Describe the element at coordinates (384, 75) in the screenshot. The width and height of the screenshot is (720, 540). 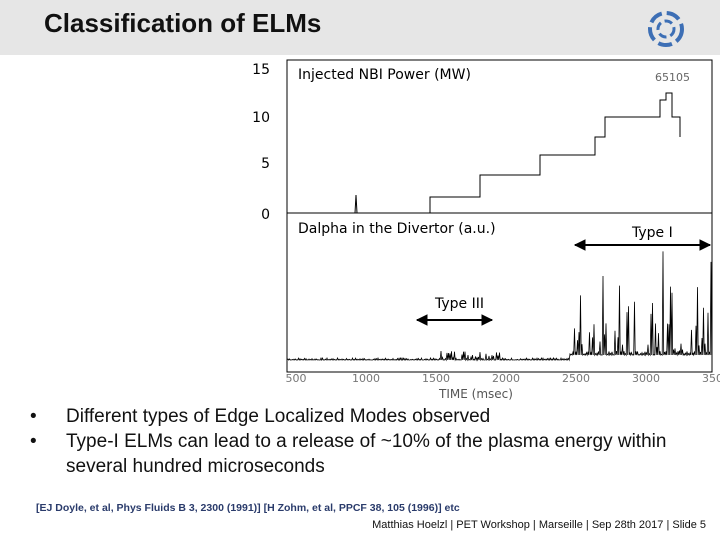
I see `panel-label: Injected NBI Power (MW)` at that location.